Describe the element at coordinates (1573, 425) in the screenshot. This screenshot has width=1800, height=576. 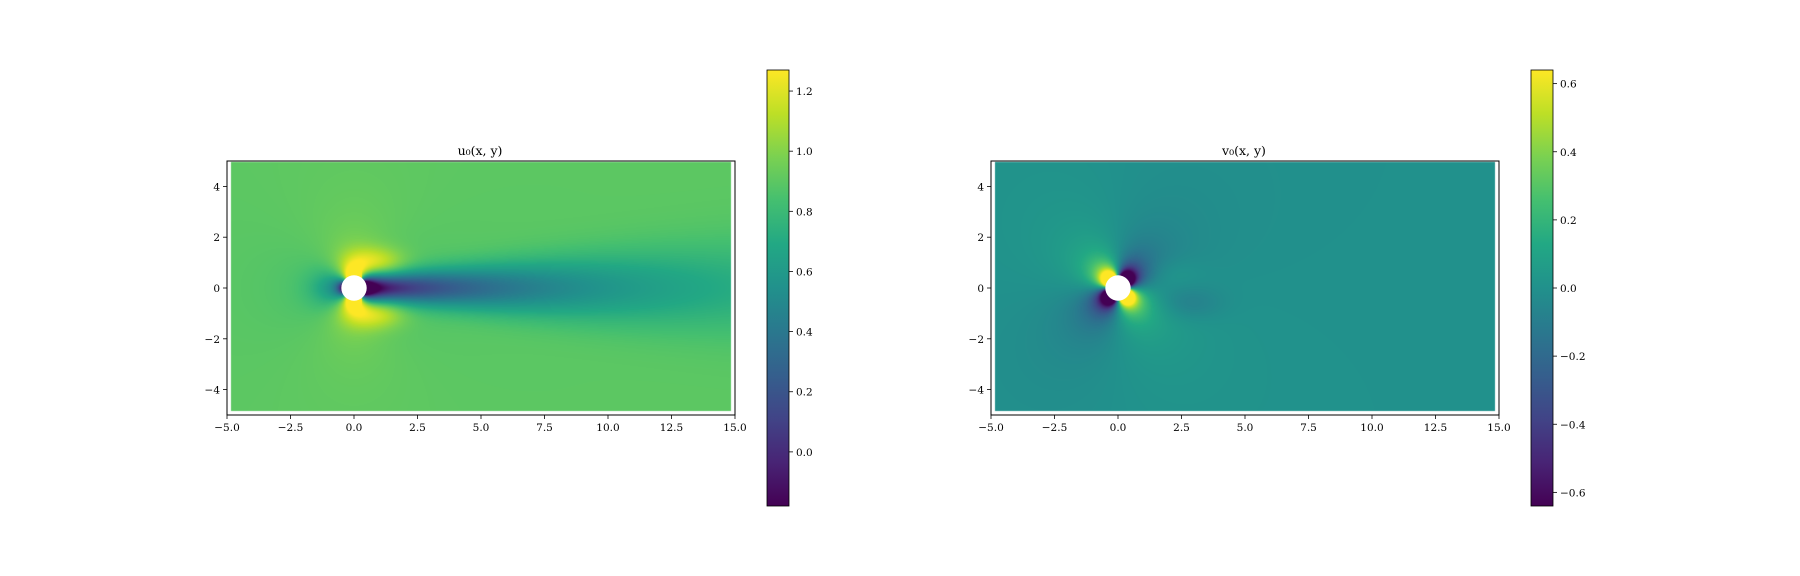
I see `colorbar-tick-label: −0.4` at that location.